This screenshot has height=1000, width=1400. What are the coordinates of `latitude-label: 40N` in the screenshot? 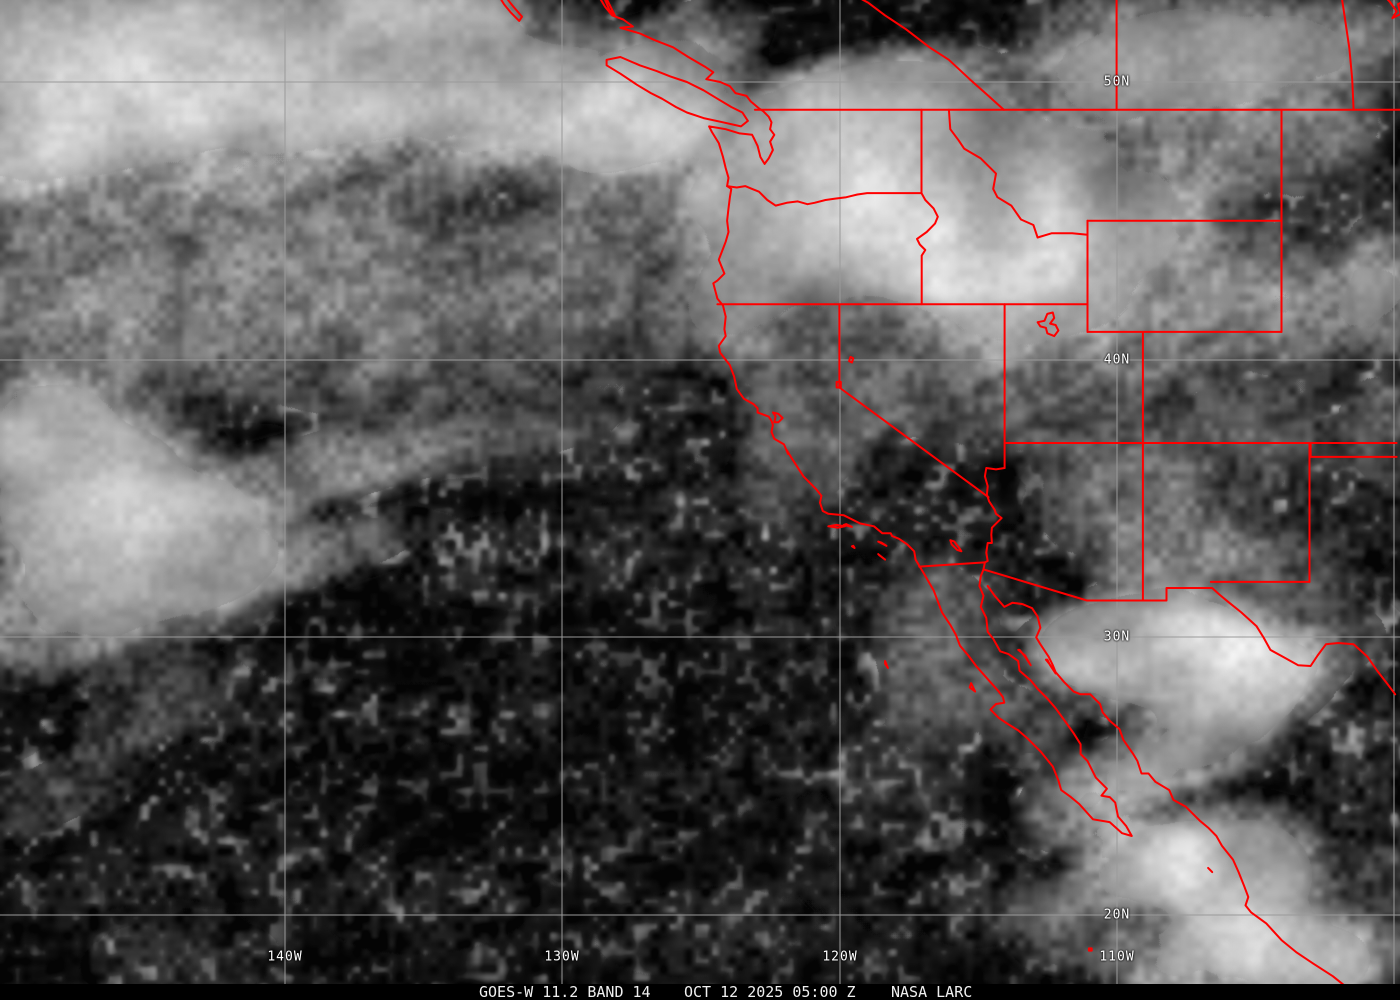 It's located at (1117, 360).